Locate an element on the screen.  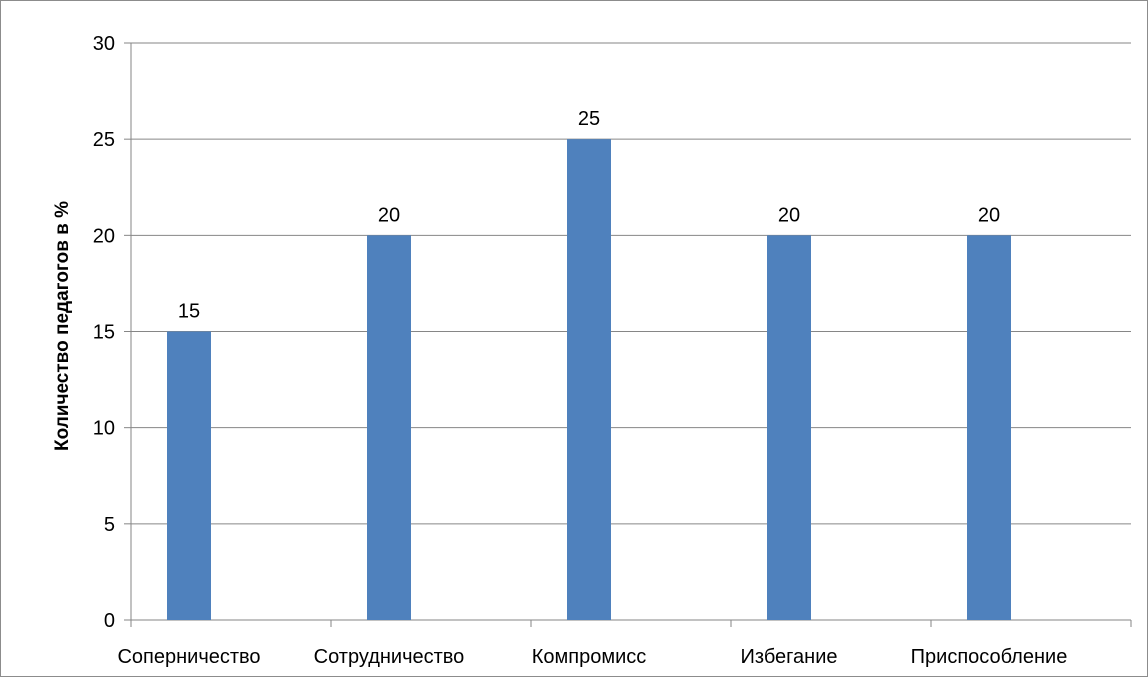
x-tick-label: Компромисс is located at coordinates (589, 657).